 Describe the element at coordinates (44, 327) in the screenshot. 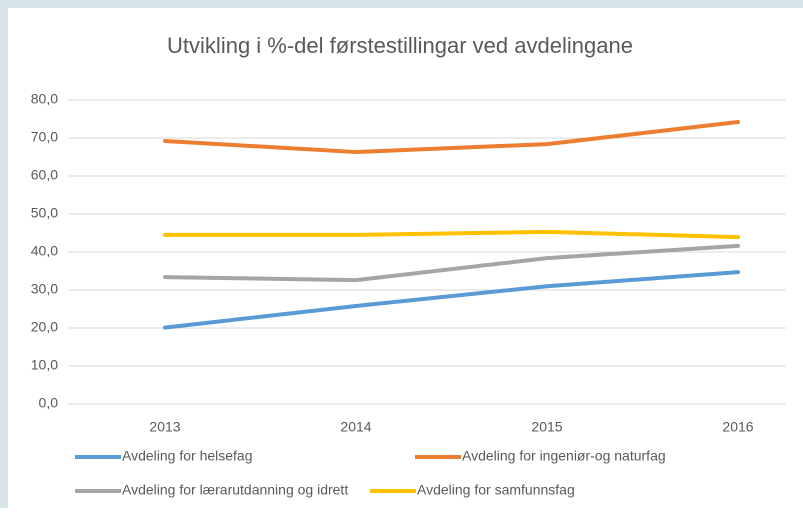

I see `y-tick-label: 20,0` at that location.